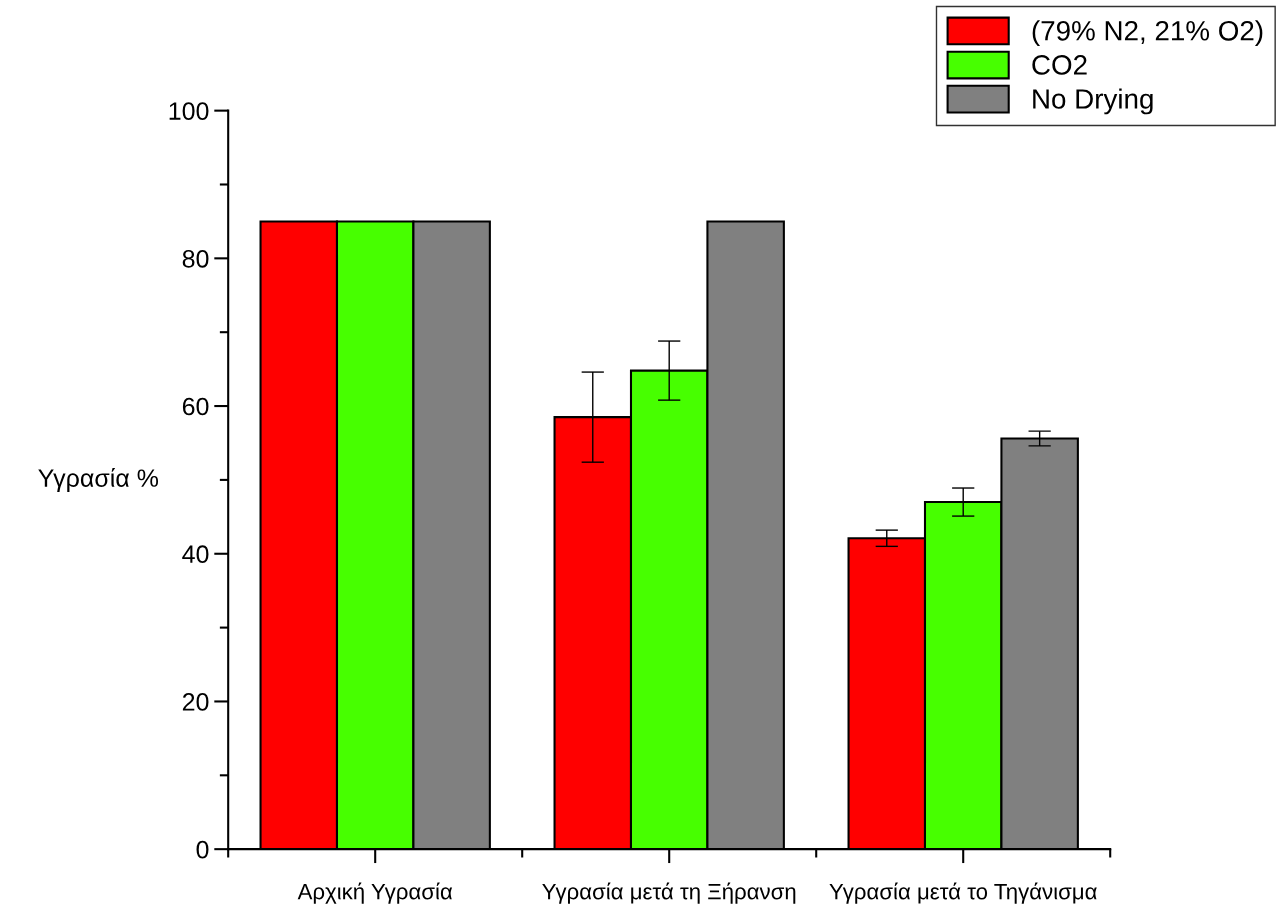 The height and width of the screenshot is (922, 1282). What do you see at coordinates (963, 893) in the screenshot?
I see `x-tick-label: Υγρασία μετά το Τηγάνισμα` at bounding box center [963, 893].